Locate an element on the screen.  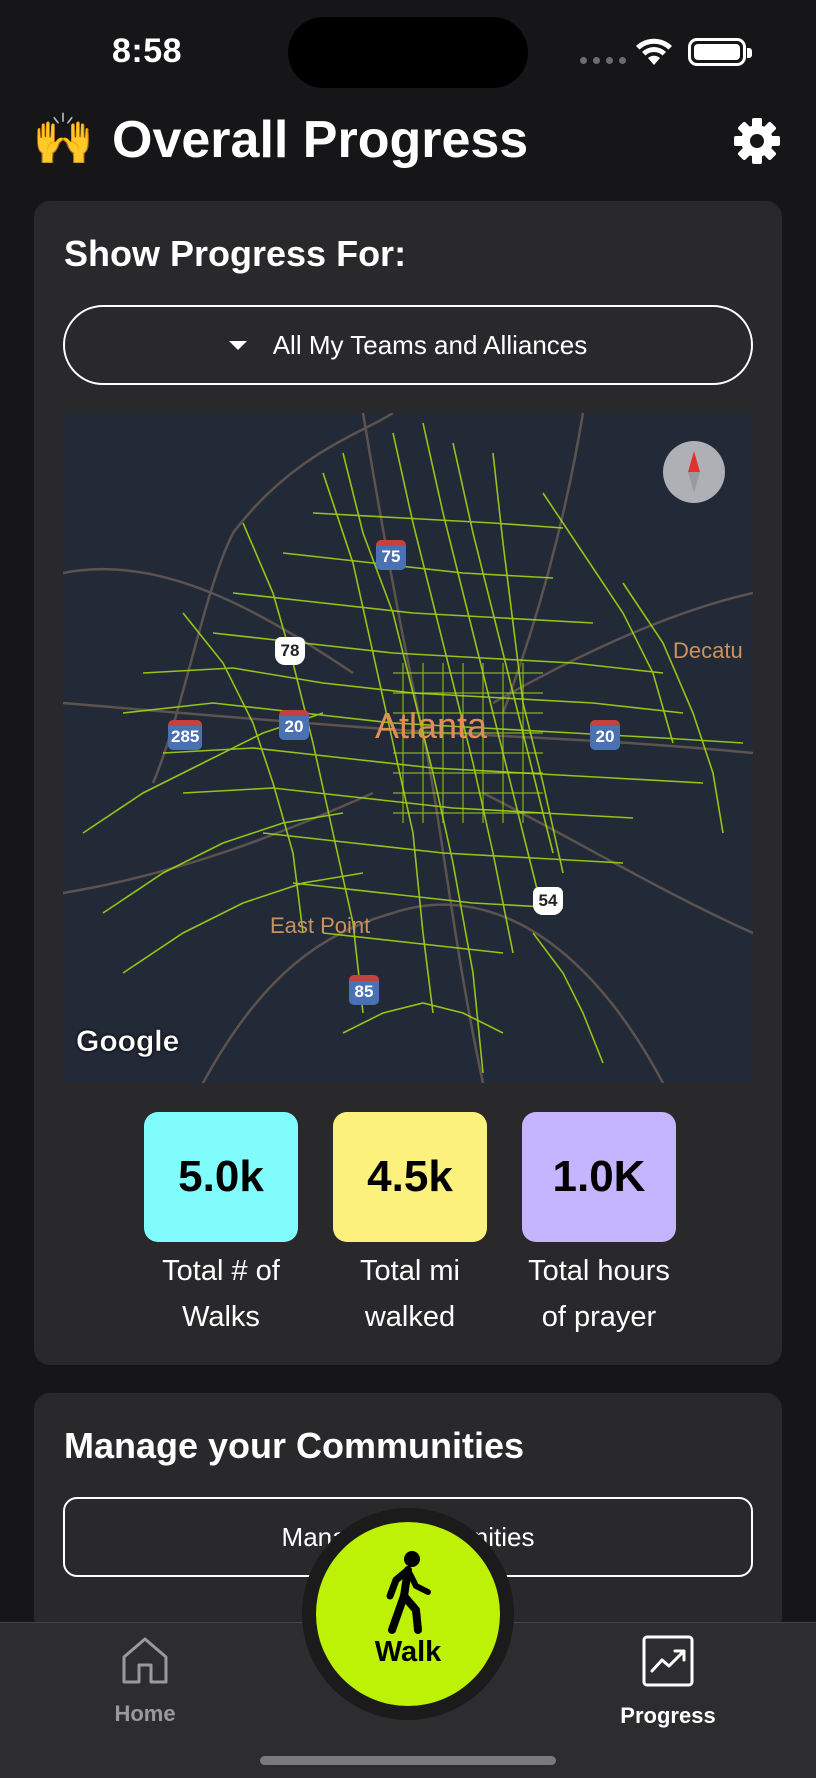
stat-total-miles: 4.5k Total mi walked is located at coordinates (410, 1226).